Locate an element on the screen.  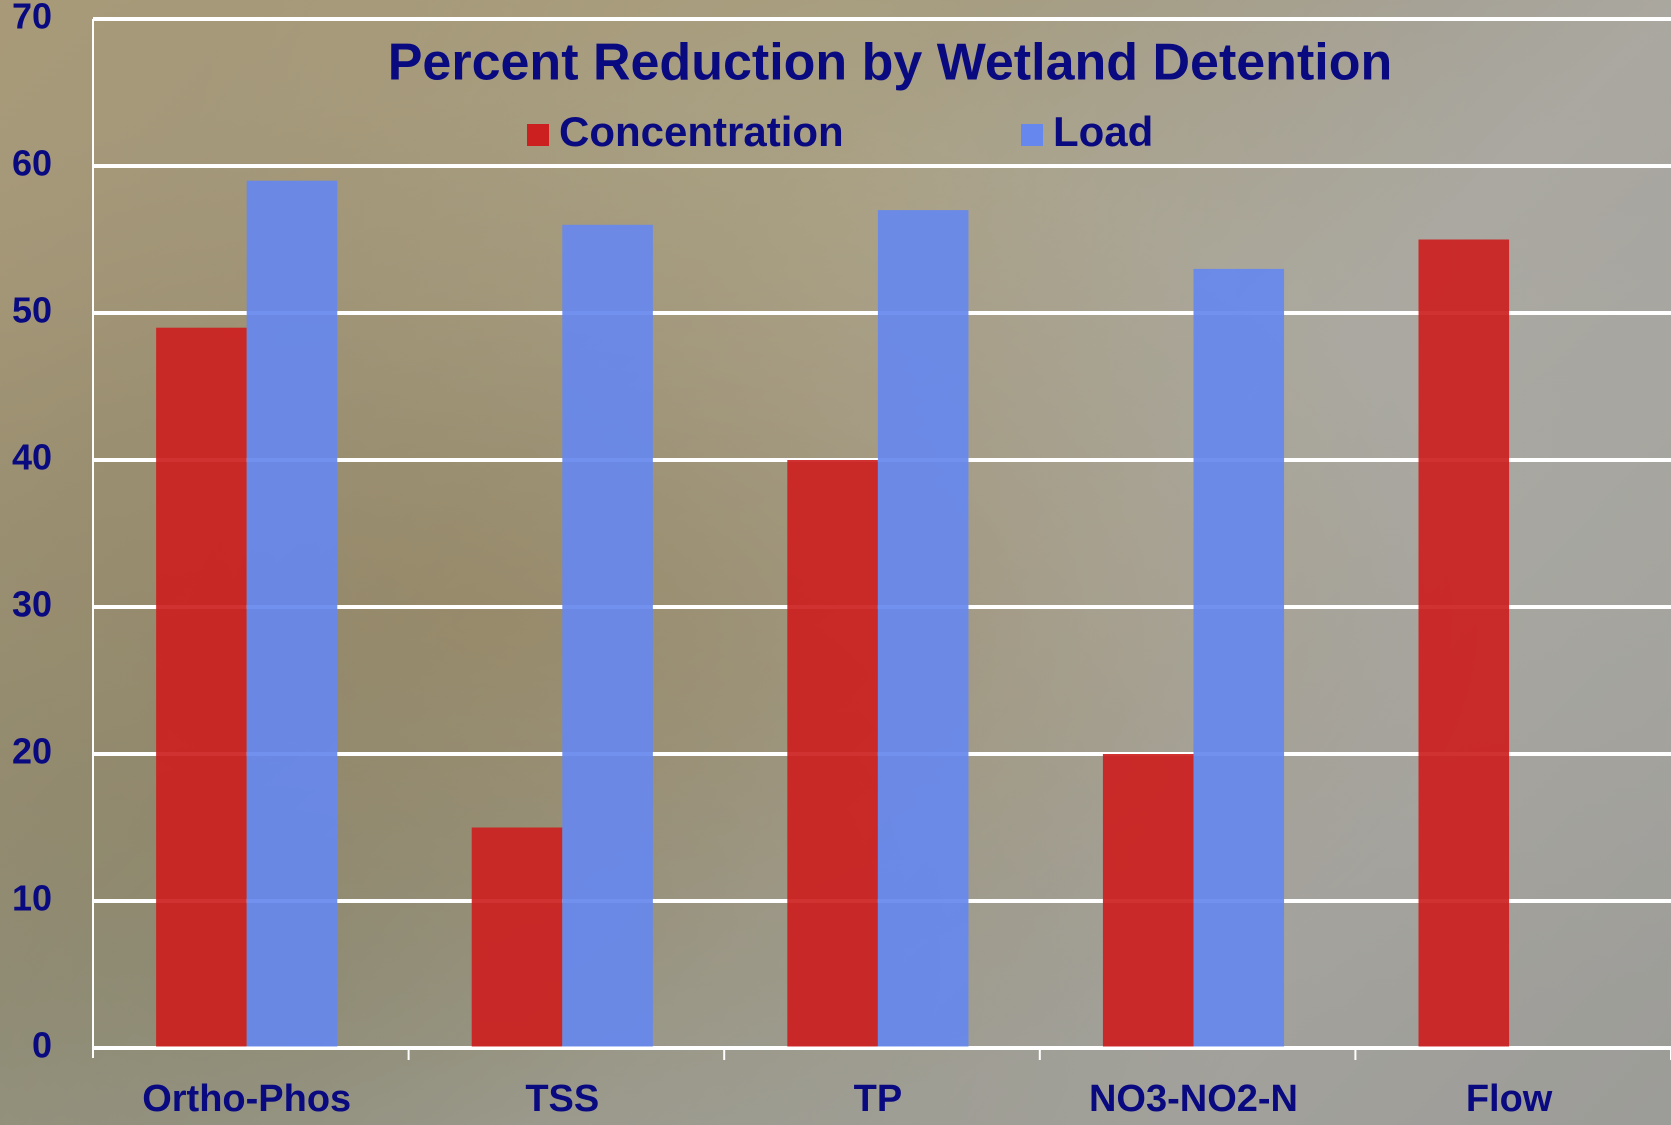
x-tick-label: TP is located at coordinates (878, 1099).